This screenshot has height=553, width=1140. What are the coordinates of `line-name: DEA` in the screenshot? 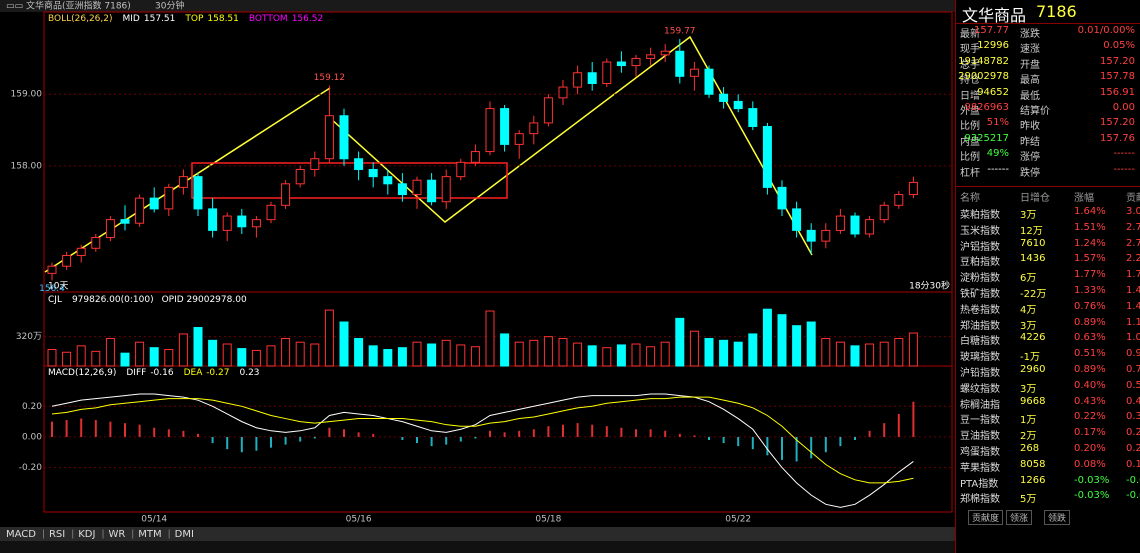 It's located at (194, 373).